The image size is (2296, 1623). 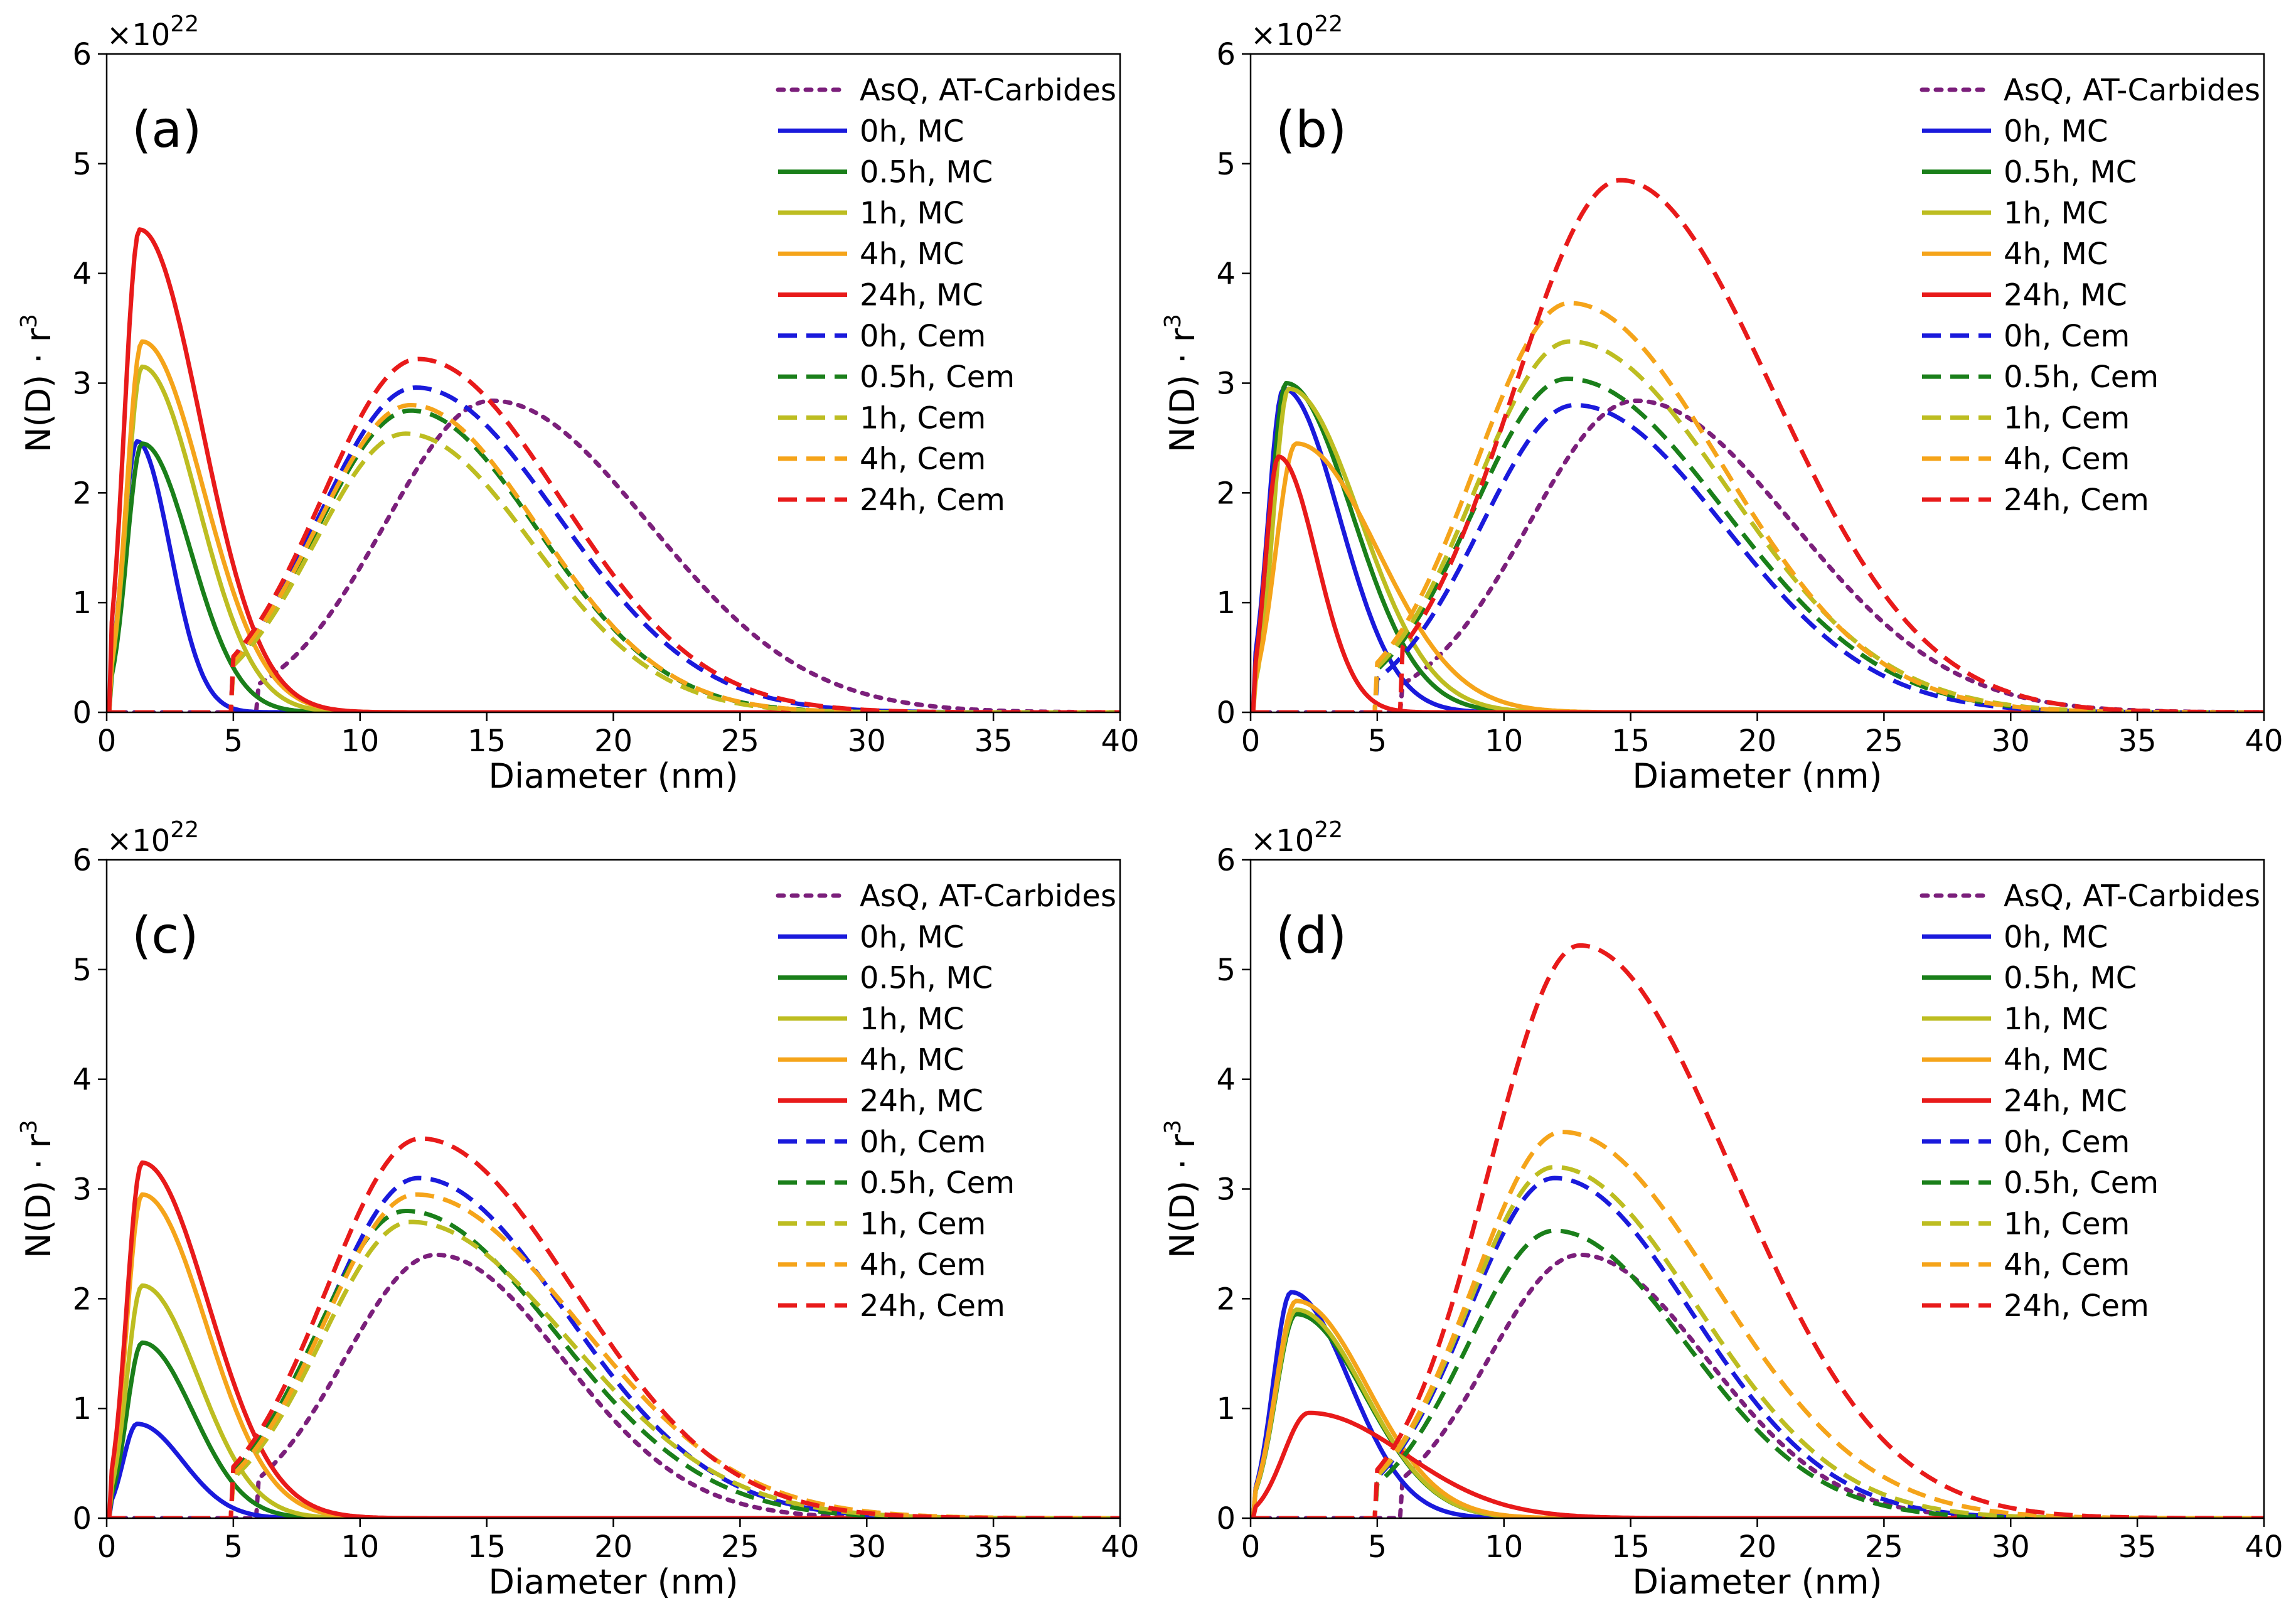 I want to click on panel-label: (d), so click(x=1311, y=935).